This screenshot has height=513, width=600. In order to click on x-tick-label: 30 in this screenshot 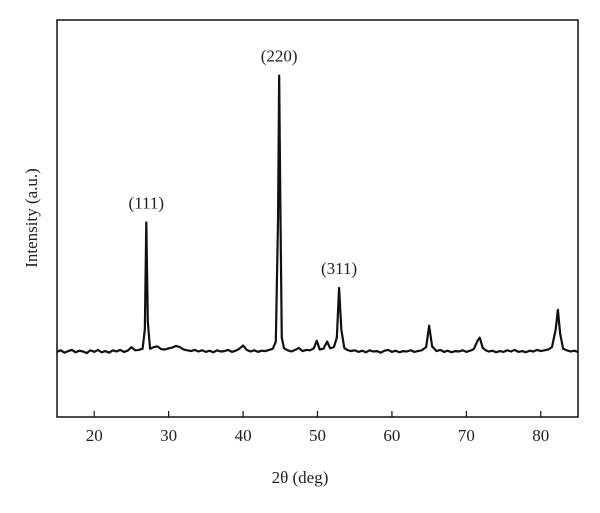, I will do `click(168, 435)`.